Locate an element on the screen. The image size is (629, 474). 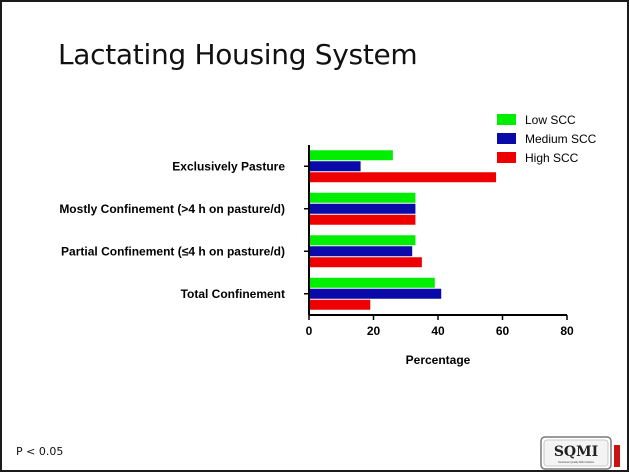
logo-subtext: Southeast Quality Milk Initiative is located at coordinates (576, 462).